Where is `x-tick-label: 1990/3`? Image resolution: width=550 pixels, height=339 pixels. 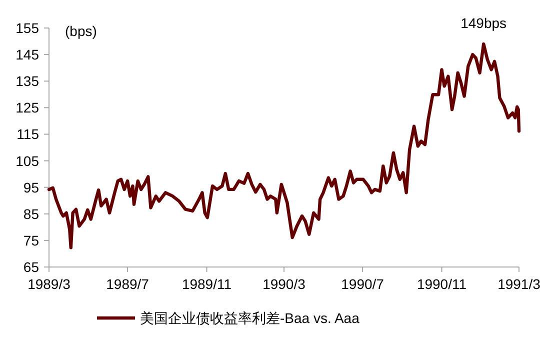 x-tick-label: 1990/3 is located at coordinates (284, 284).